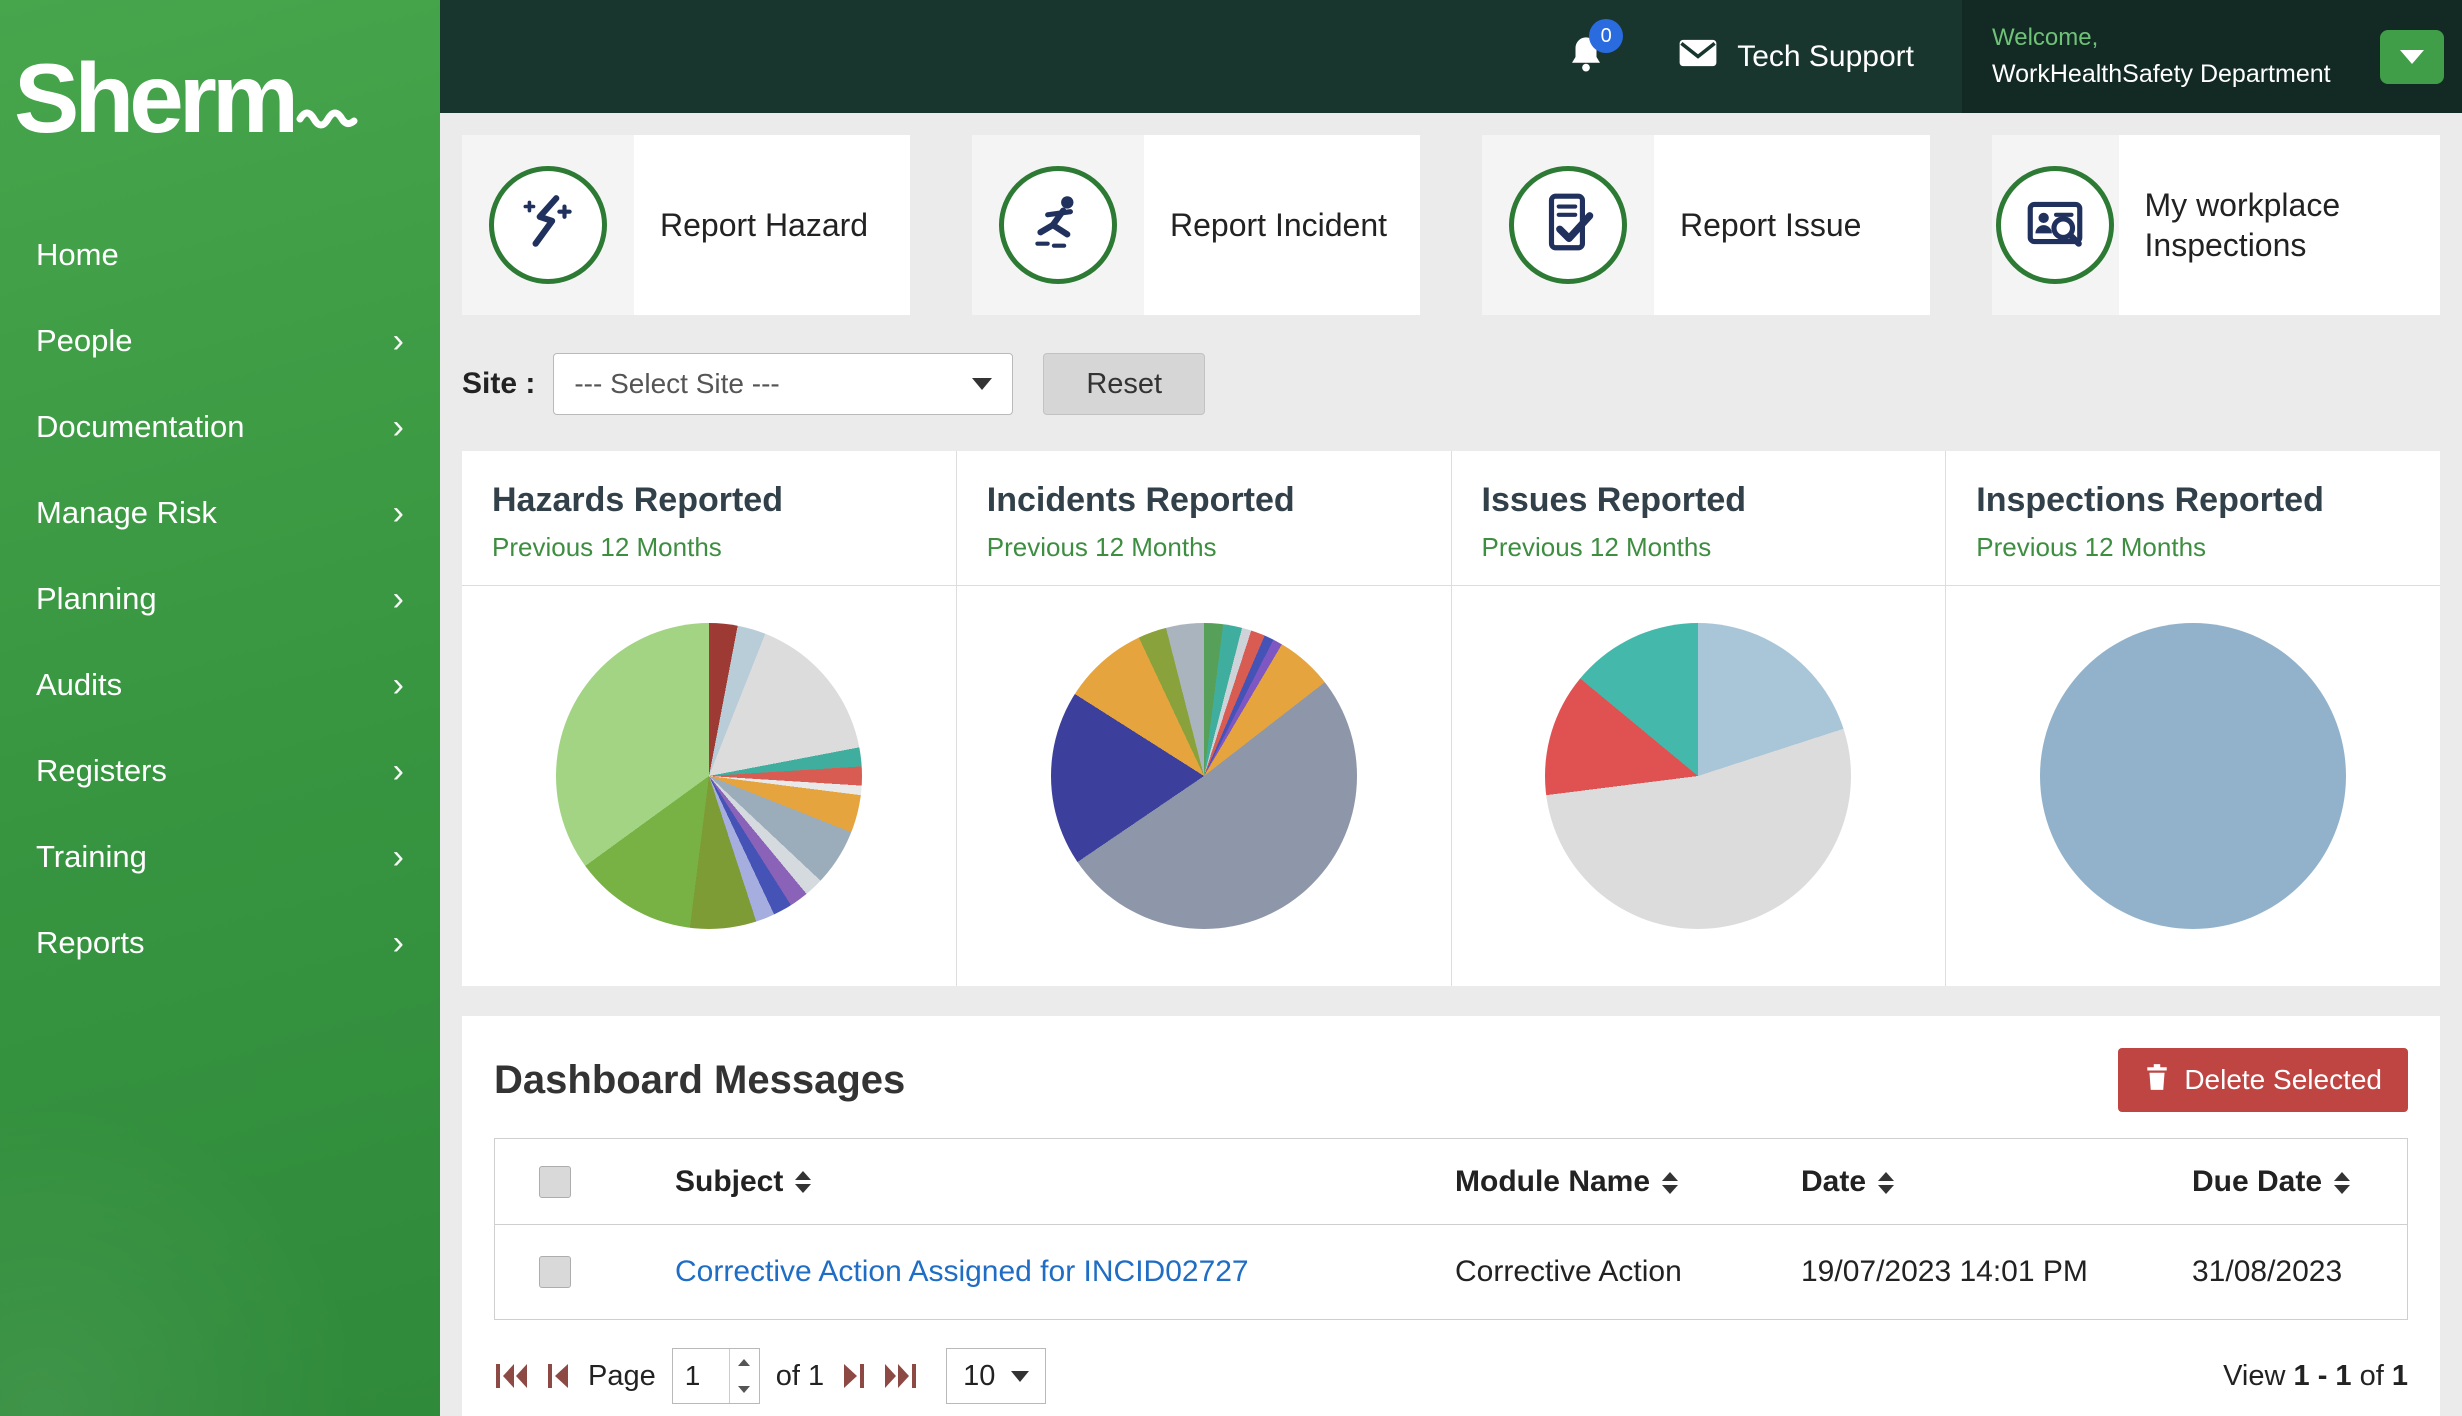 This screenshot has height=1416, width=2462. I want to click on site-select: --- Select Site ---, so click(783, 384).